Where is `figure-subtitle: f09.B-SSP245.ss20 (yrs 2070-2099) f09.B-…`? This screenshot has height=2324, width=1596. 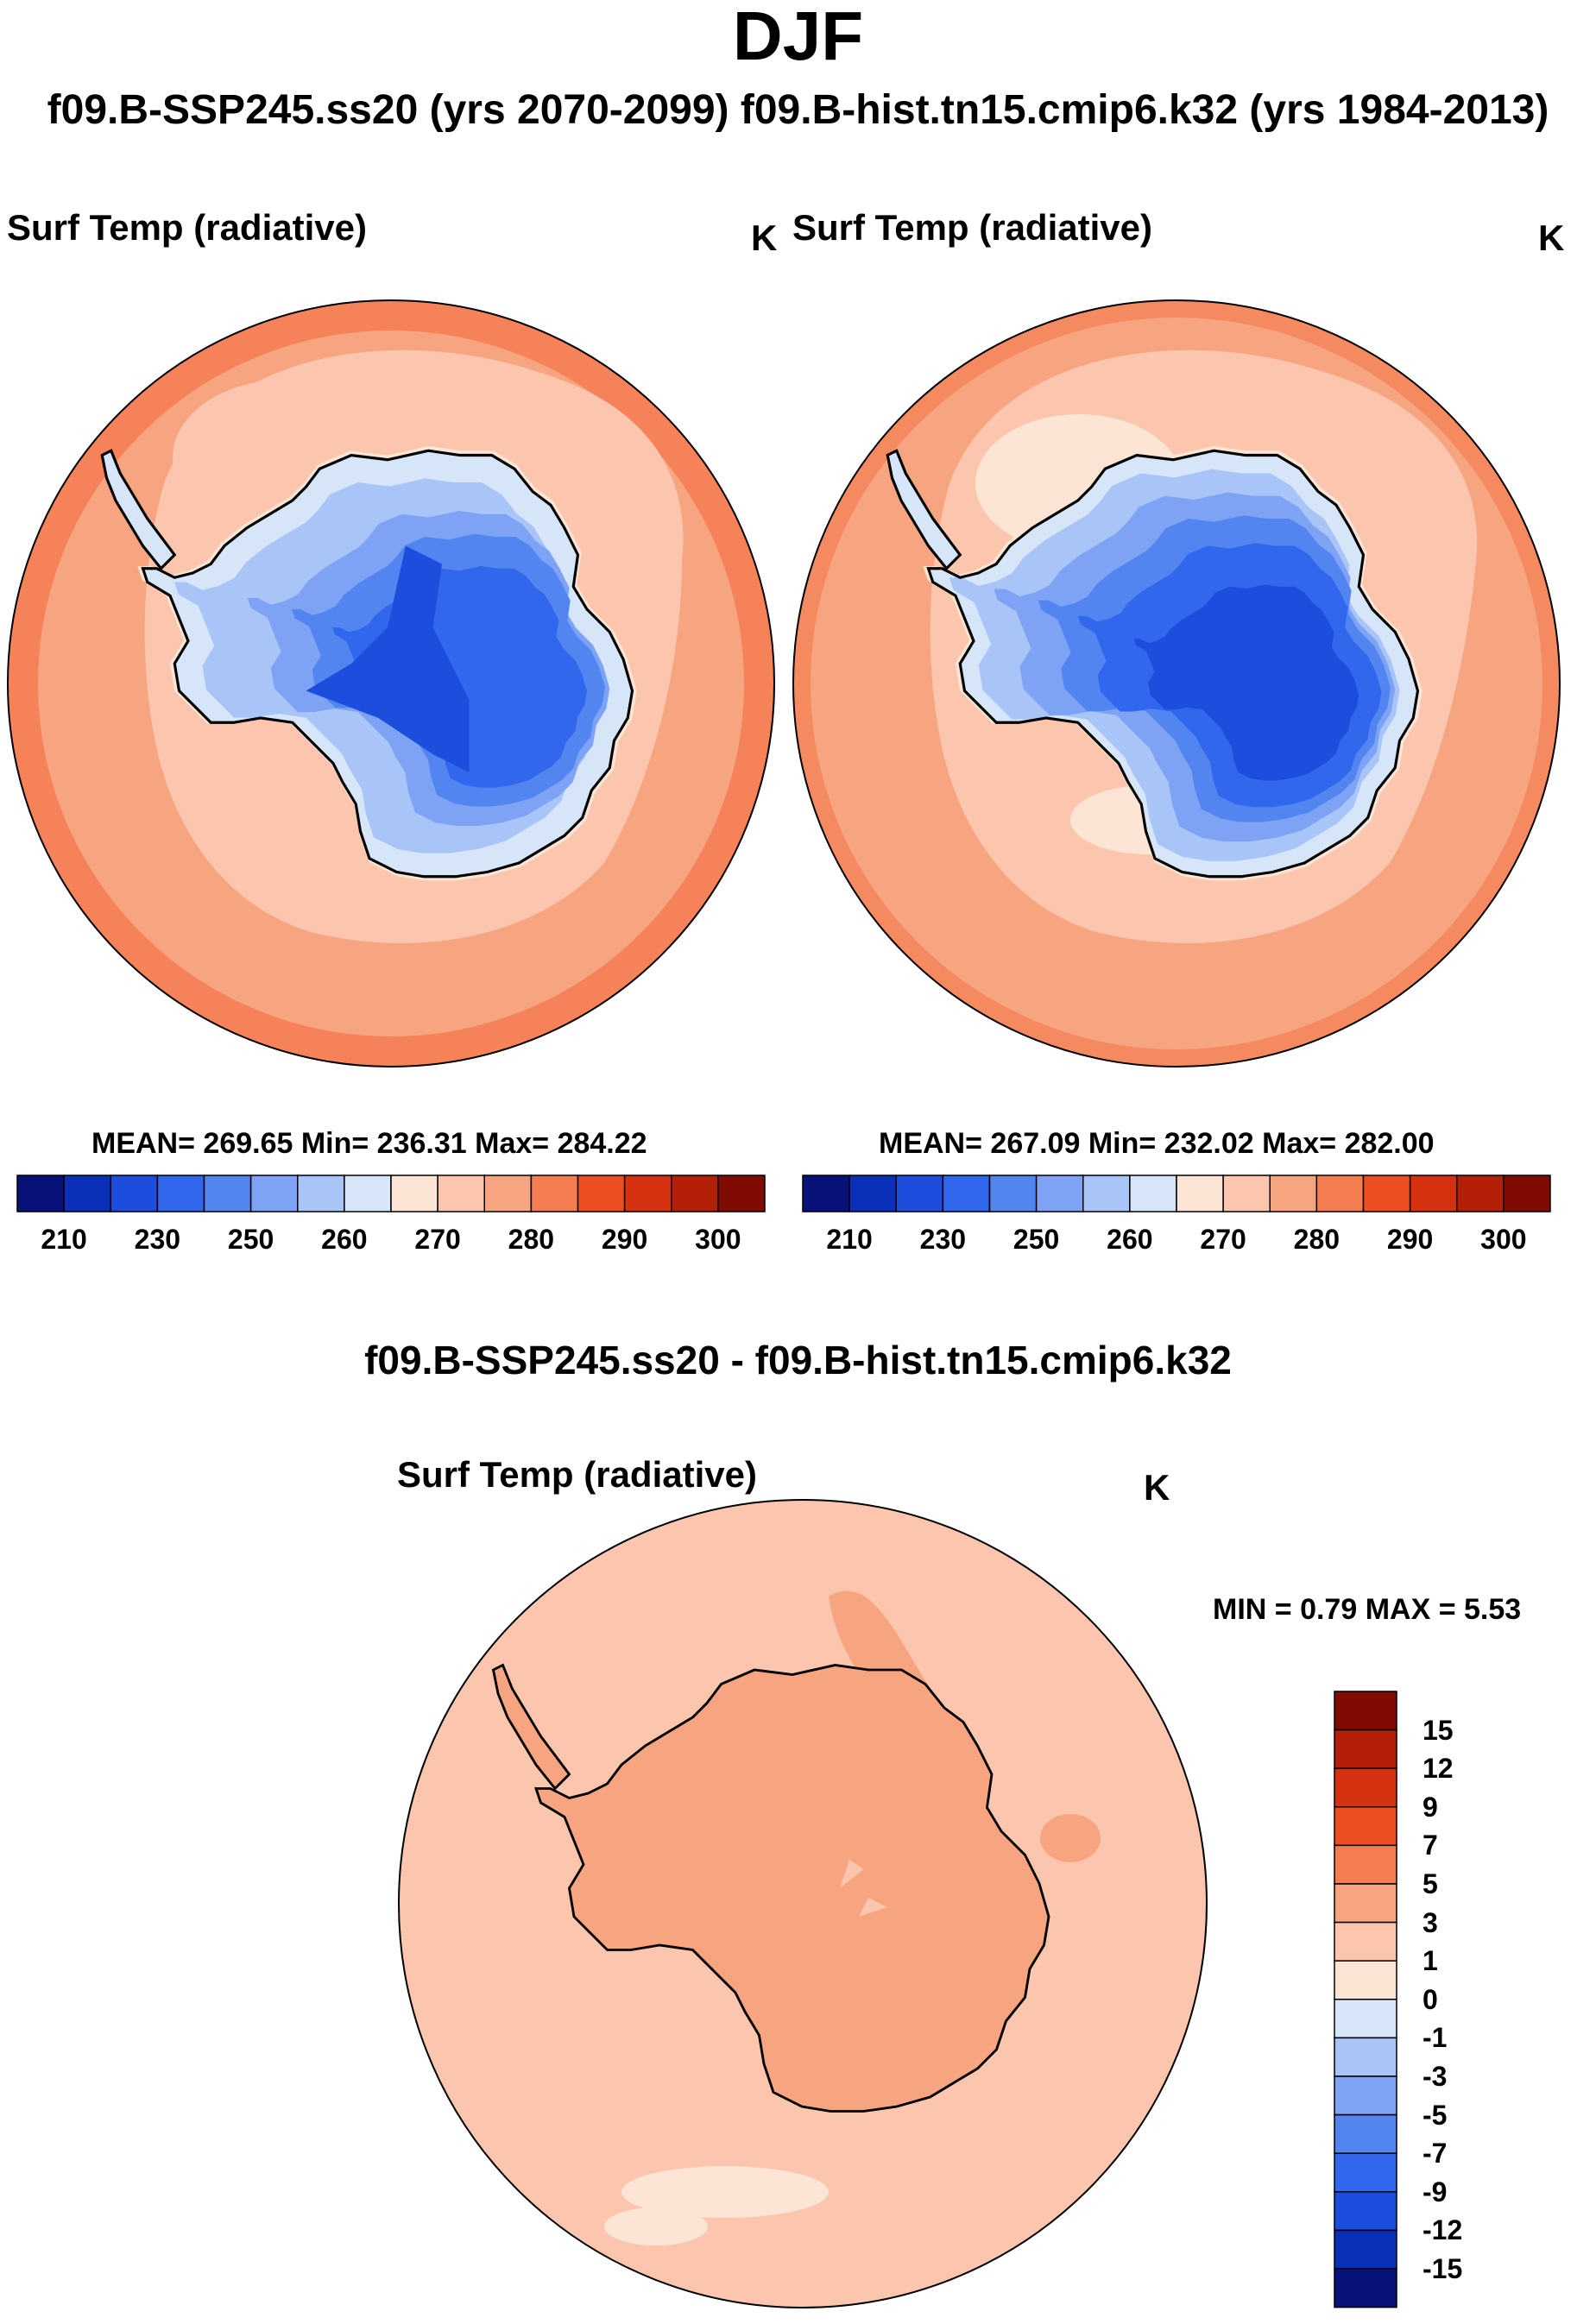 figure-subtitle: f09.B-SSP245.ss20 (yrs 2070-2099) f09.B-… is located at coordinates (798, 110).